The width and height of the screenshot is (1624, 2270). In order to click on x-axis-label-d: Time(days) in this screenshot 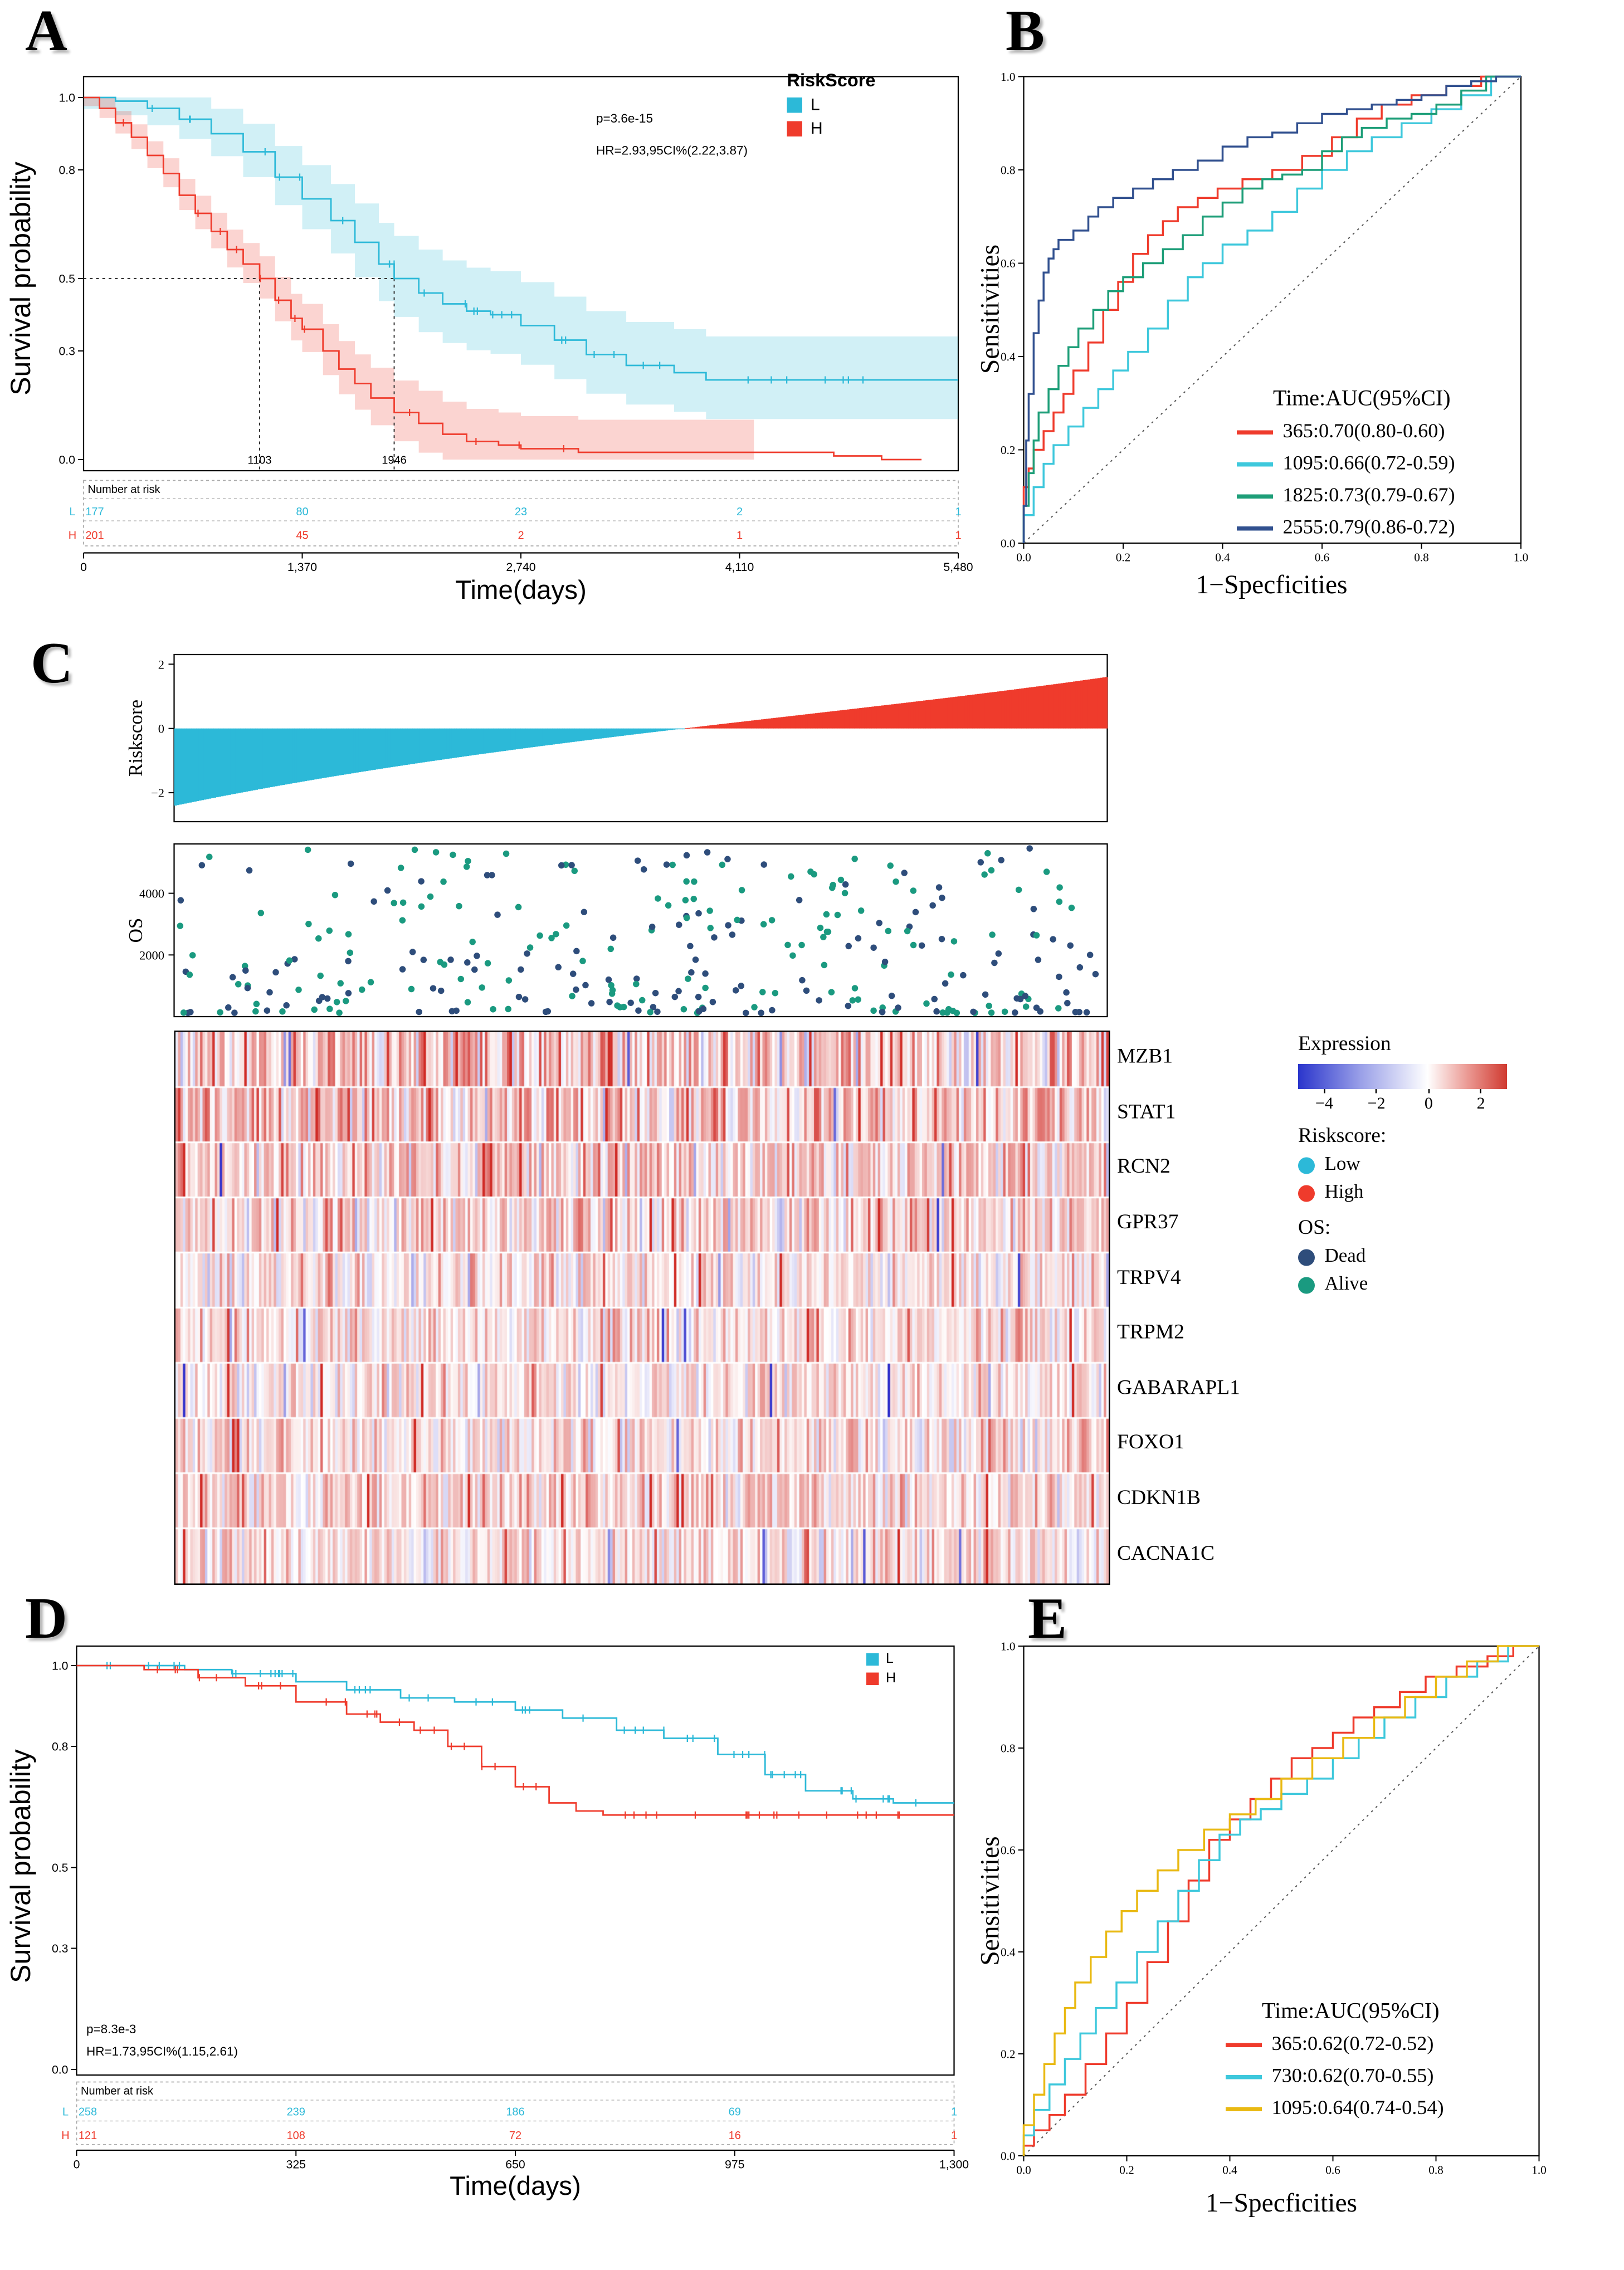, I will do `click(515, 2187)`.